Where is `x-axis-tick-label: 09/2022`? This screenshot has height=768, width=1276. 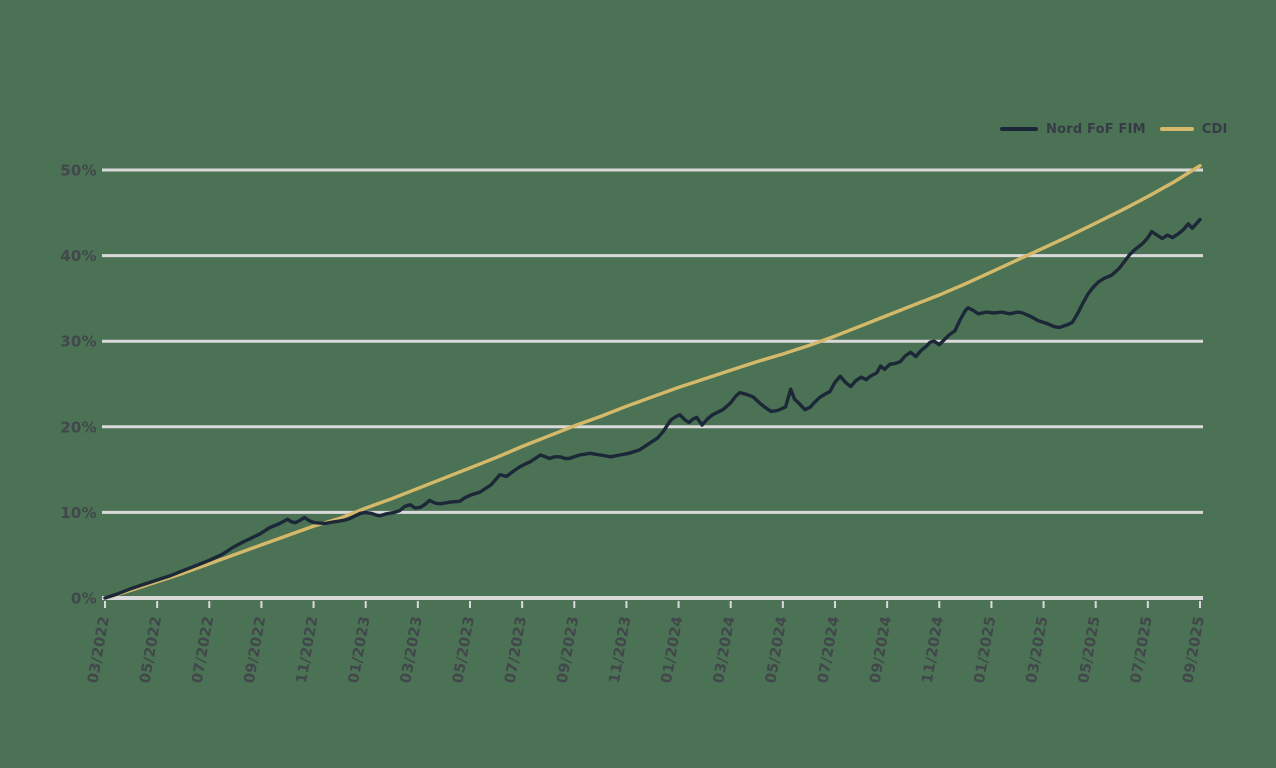
x-axis-tick-label: 09/2022 is located at coordinates (256, 650).